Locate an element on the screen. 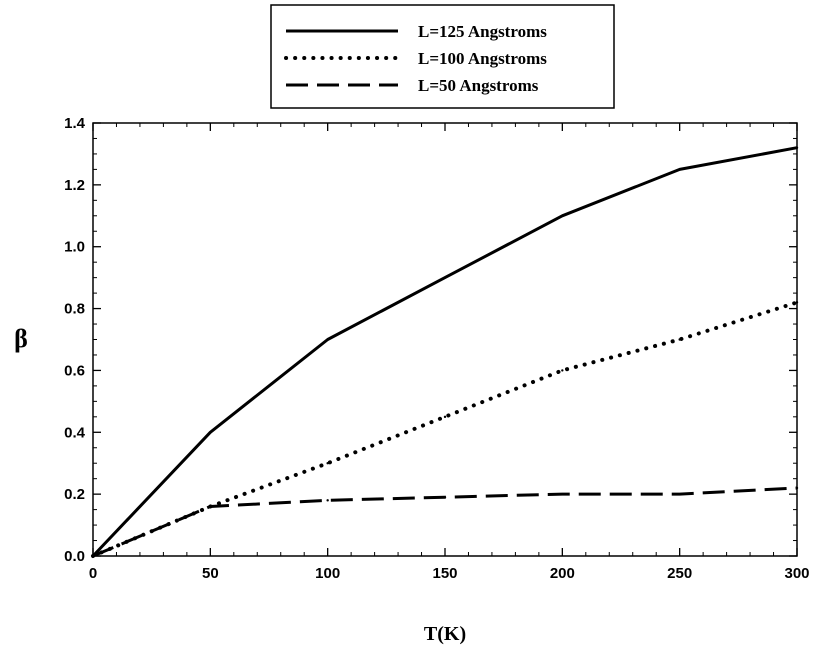 The height and width of the screenshot is (657, 815). y-tick-label: 0.4 is located at coordinates (75, 432).